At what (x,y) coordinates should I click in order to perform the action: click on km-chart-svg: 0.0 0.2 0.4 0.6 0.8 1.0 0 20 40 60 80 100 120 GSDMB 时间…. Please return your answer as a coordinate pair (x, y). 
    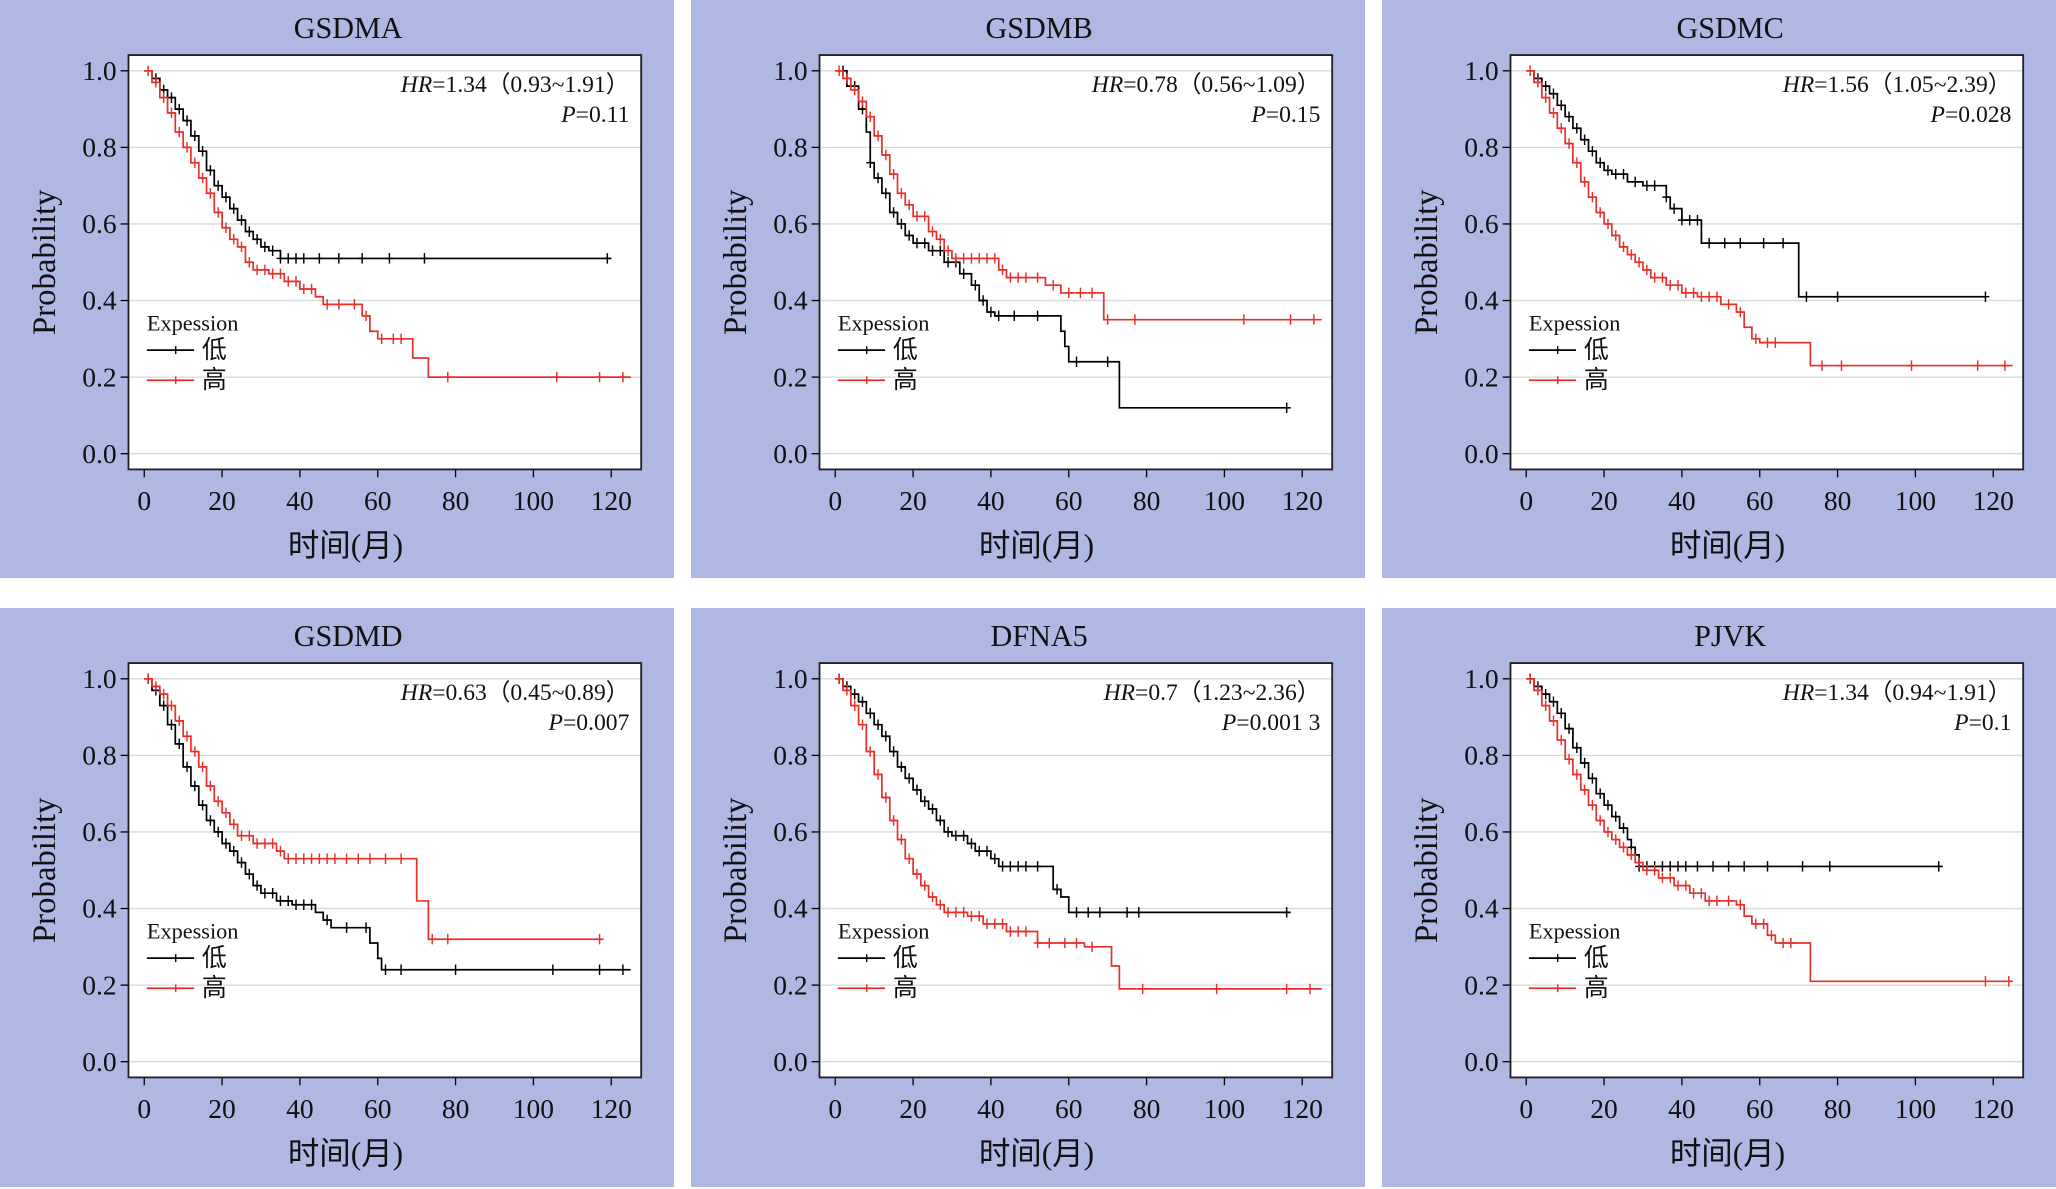
    Looking at the image, I should click on (1026, 287).